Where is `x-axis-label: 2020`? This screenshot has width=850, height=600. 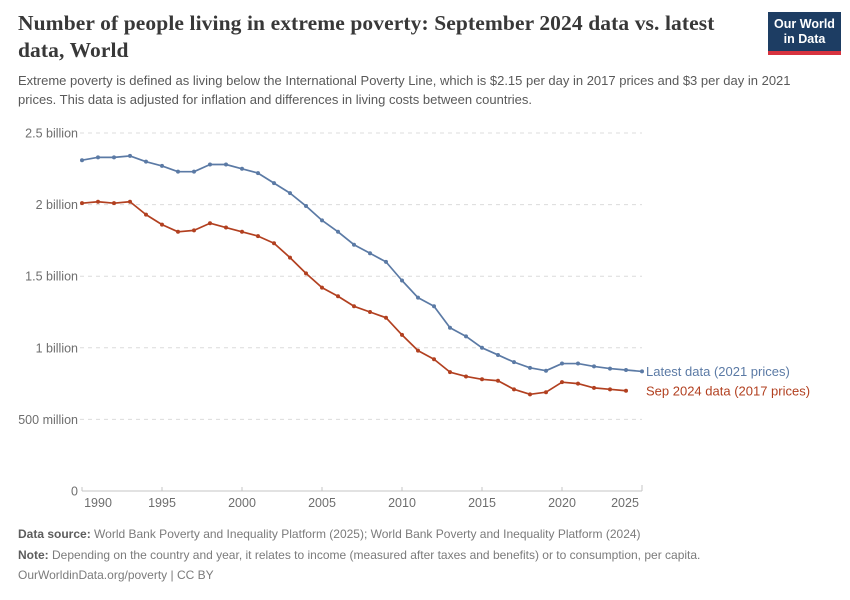
x-axis-label: 2020 is located at coordinates (562, 503).